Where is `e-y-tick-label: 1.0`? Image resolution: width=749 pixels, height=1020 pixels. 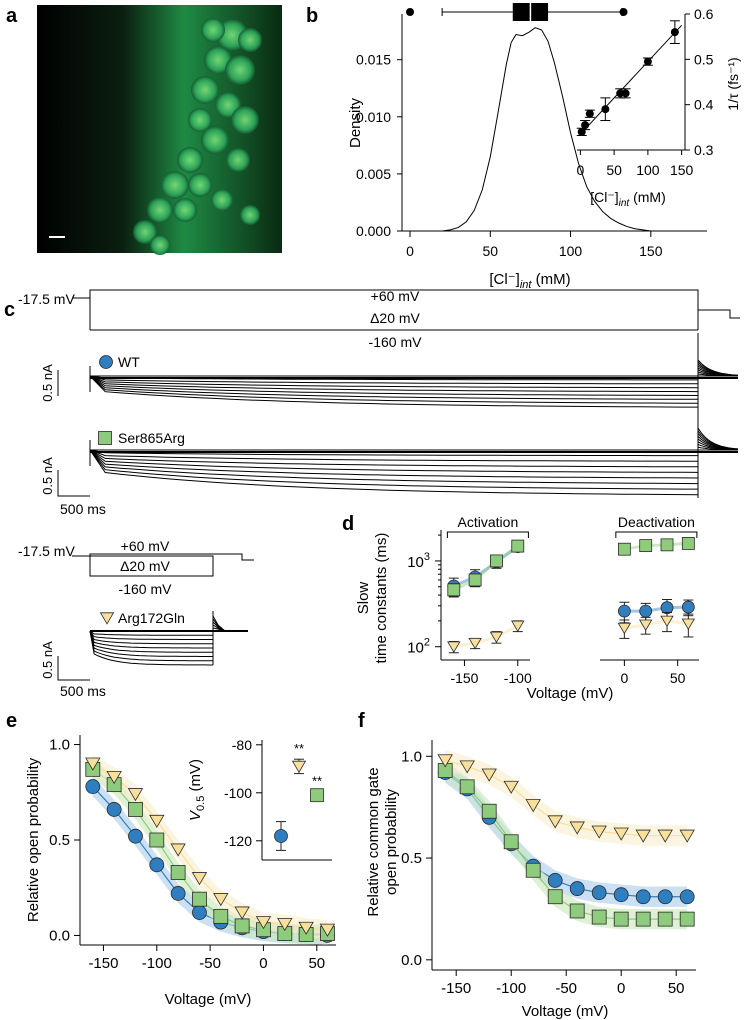 e-y-tick-label: 1.0 is located at coordinates (59, 745).